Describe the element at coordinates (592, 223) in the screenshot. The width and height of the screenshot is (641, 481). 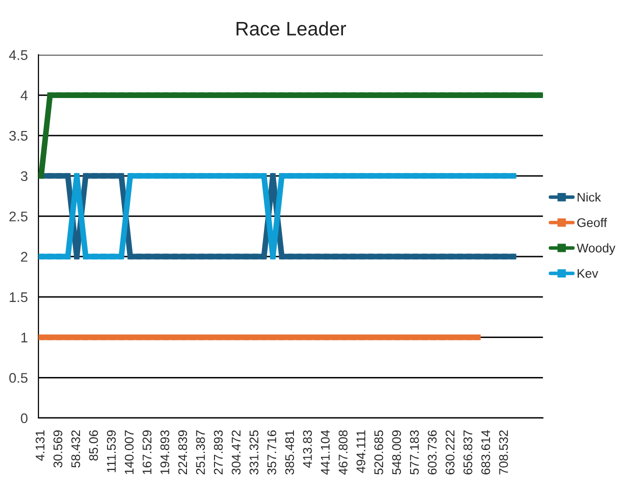
I see `legend-label: Geoff` at that location.